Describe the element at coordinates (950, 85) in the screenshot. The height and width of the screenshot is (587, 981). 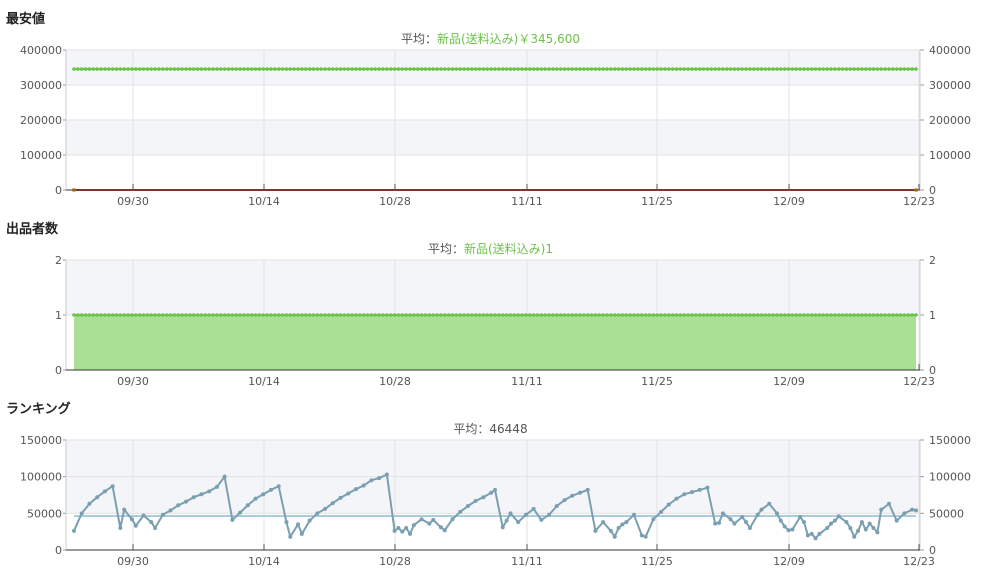
I see `y-tick-label-right: 300000` at that location.